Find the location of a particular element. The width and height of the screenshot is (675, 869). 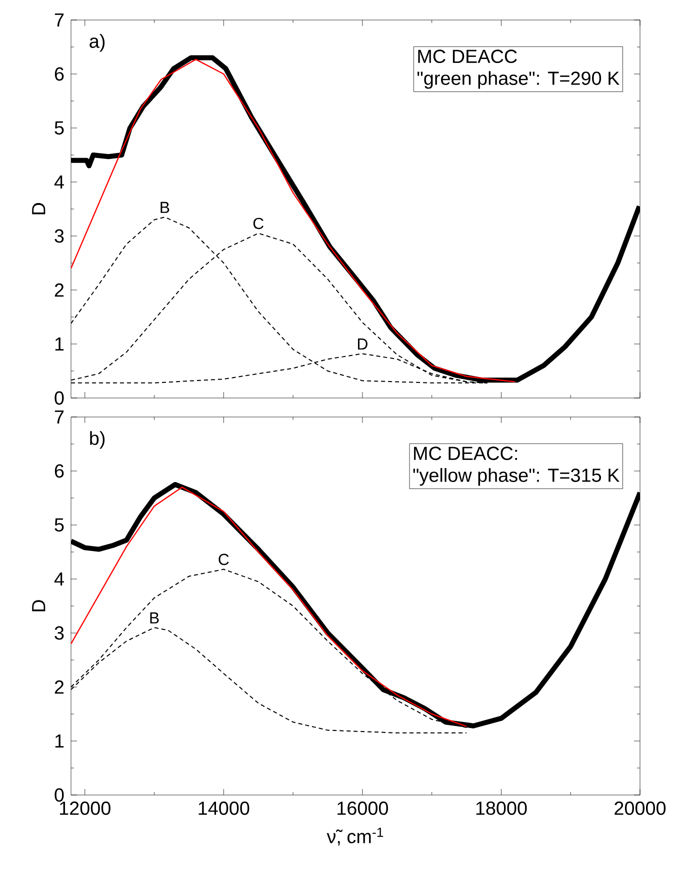

x-tick-label: 16000 is located at coordinates (363, 808).